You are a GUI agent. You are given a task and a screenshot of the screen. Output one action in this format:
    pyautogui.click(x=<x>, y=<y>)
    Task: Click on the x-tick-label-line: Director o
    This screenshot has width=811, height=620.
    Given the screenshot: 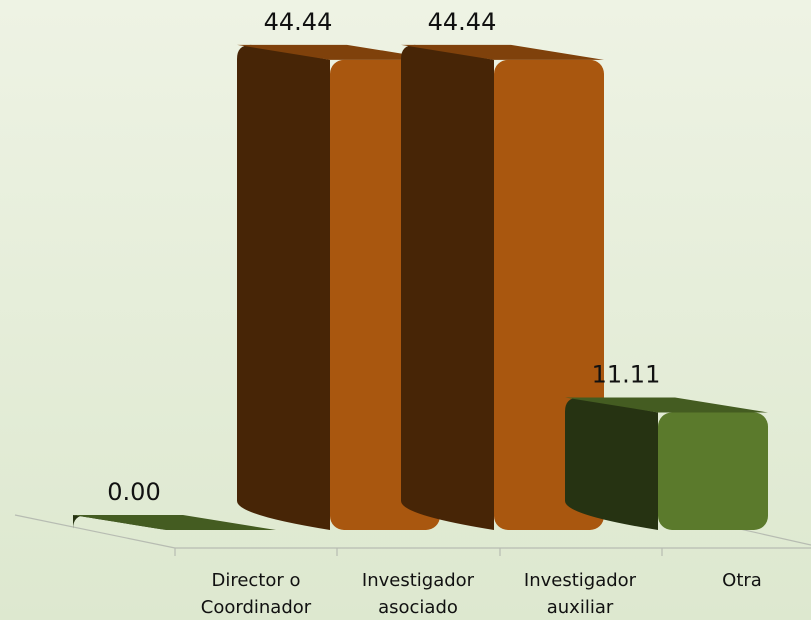 What is the action you would take?
    pyautogui.click(x=255, y=580)
    